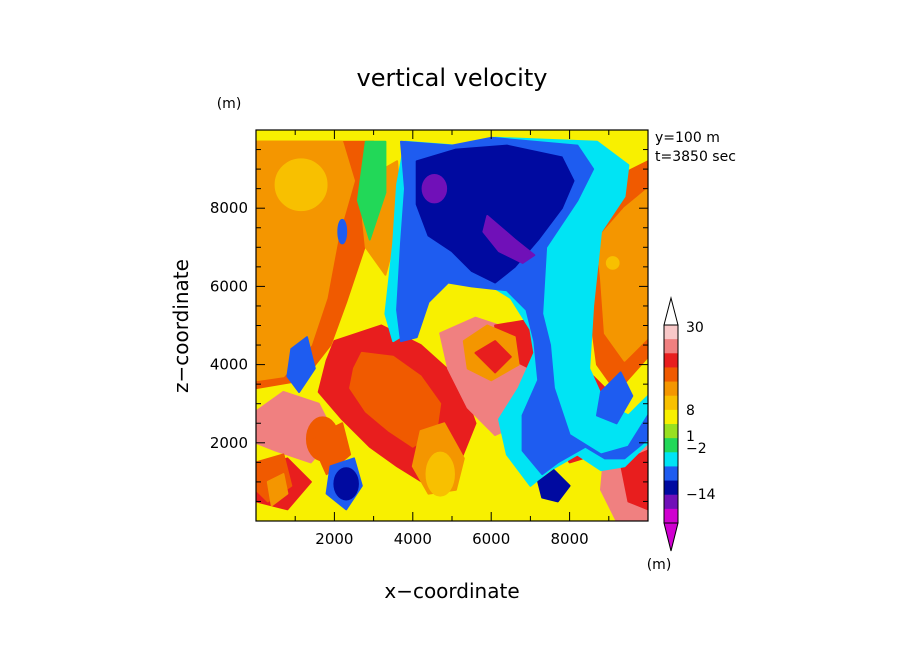  Describe the element at coordinates (689, 424) in the screenshot. I see `colorbar: 30 8 1−2 −14` at that location.